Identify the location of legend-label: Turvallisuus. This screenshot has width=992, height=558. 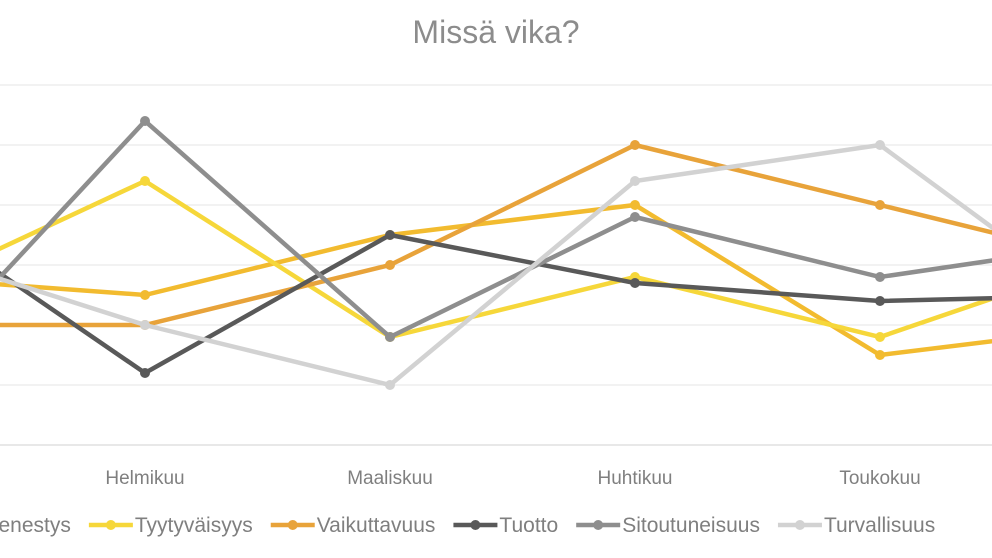
(879, 525).